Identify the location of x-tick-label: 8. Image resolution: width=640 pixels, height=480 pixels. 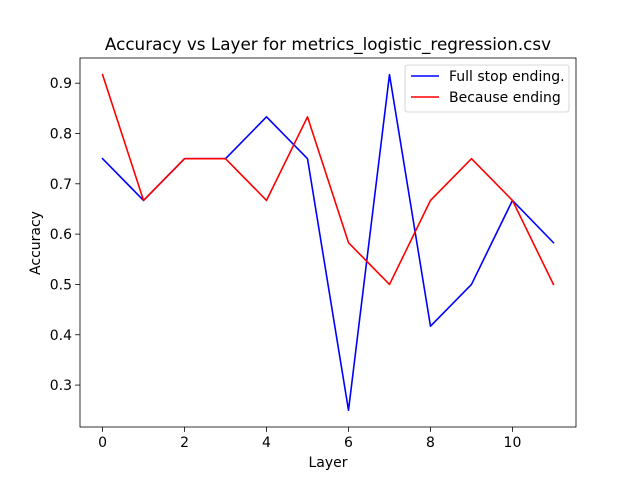
(430, 443).